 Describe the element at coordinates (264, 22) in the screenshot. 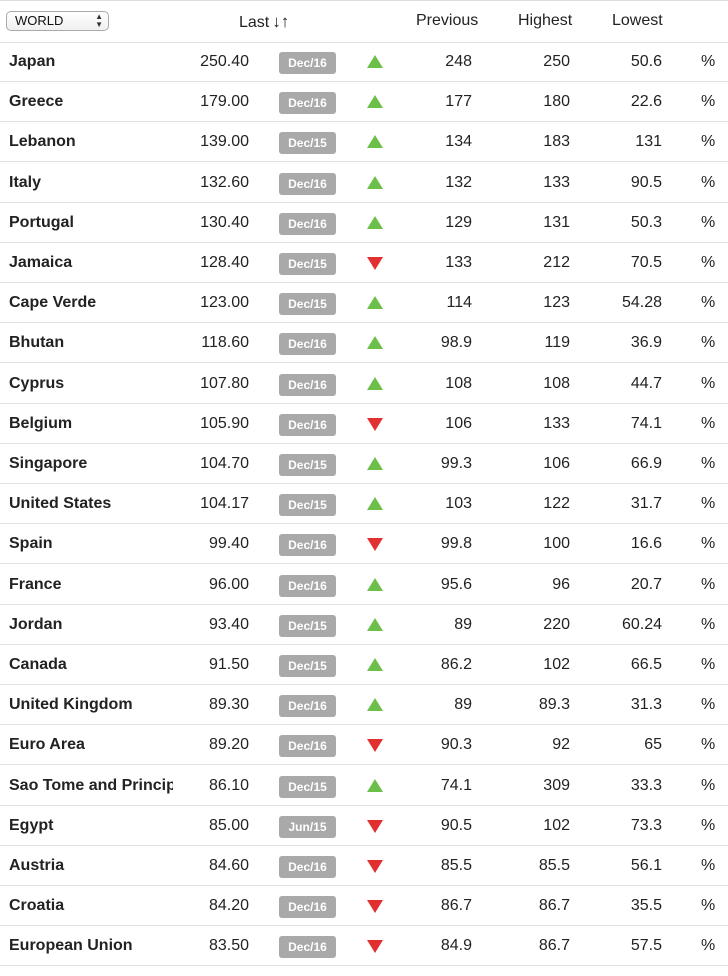

I see `column-header-last: Last ↓↑` at that location.